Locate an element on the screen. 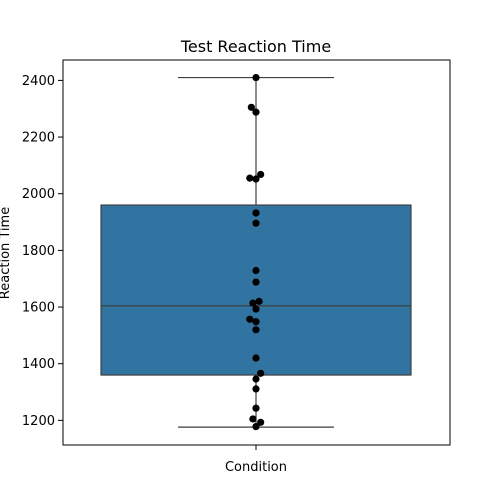 This screenshot has height=500, width=500. y-tick-label: 2000 is located at coordinates (38, 194).